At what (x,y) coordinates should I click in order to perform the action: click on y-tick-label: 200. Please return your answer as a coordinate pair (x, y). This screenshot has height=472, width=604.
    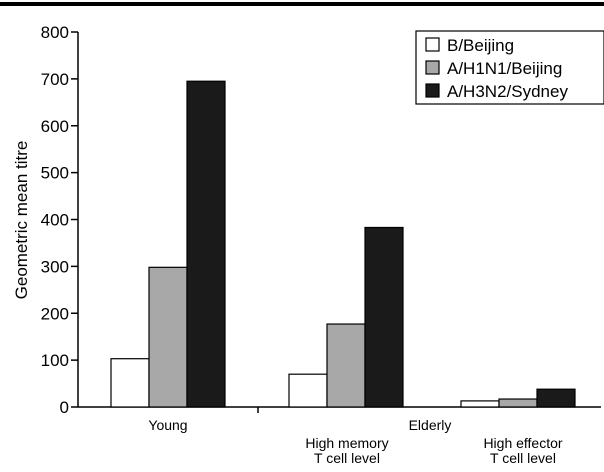
    Looking at the image, I should click on (55, 313).